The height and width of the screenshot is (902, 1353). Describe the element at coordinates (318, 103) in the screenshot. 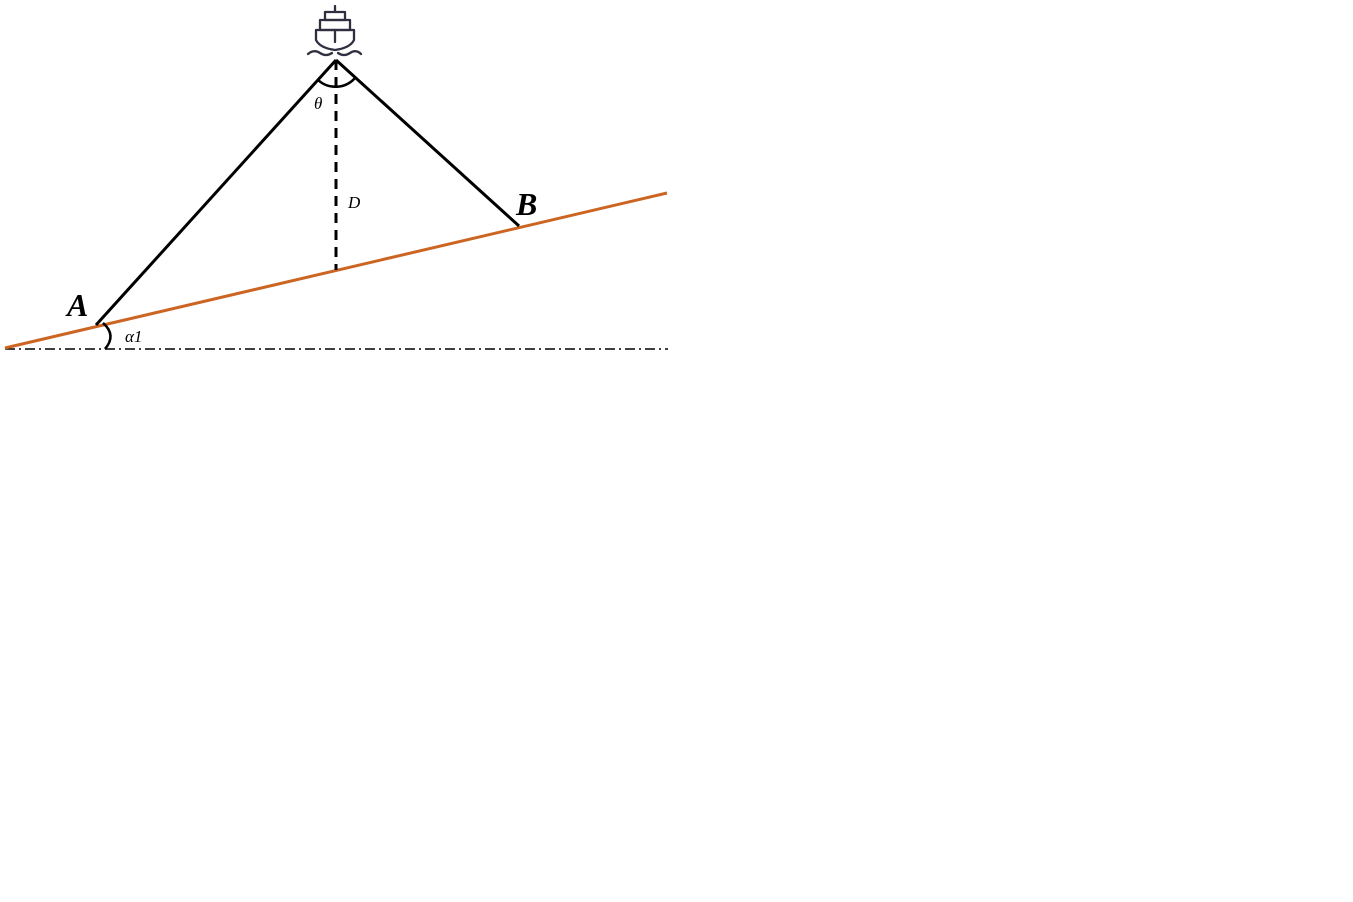

I see `theta-label: θ` at that location.